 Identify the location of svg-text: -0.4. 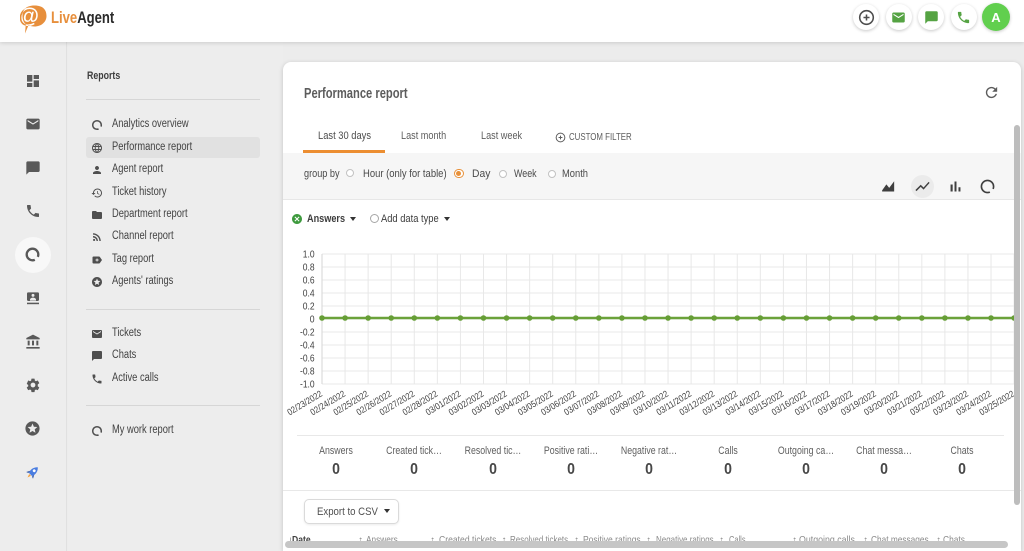
(307, 346).